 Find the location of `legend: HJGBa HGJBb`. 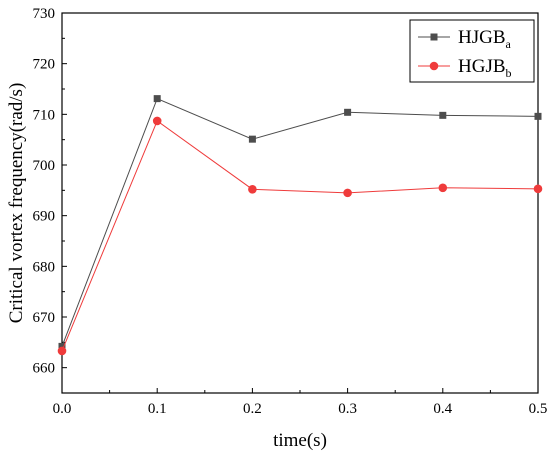

legend: HJGBa HGJBb is located at coordinates (472, 51).